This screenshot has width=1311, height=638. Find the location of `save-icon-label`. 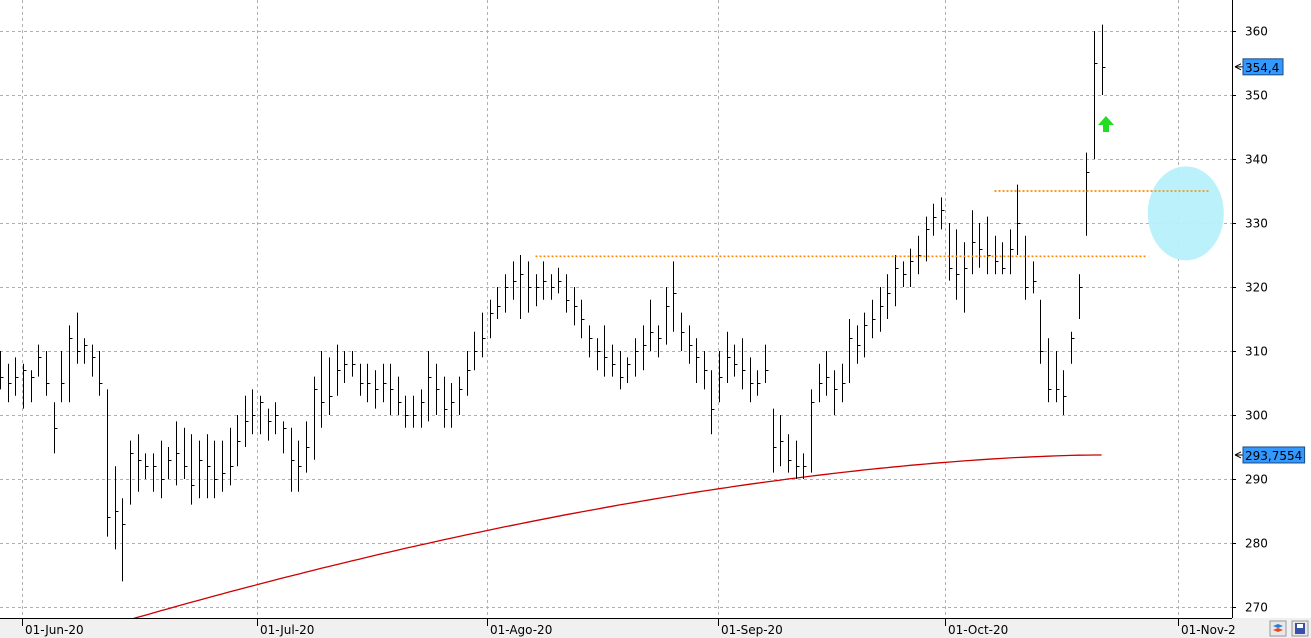

save-icon-label is located at coordinates (1300, 626).